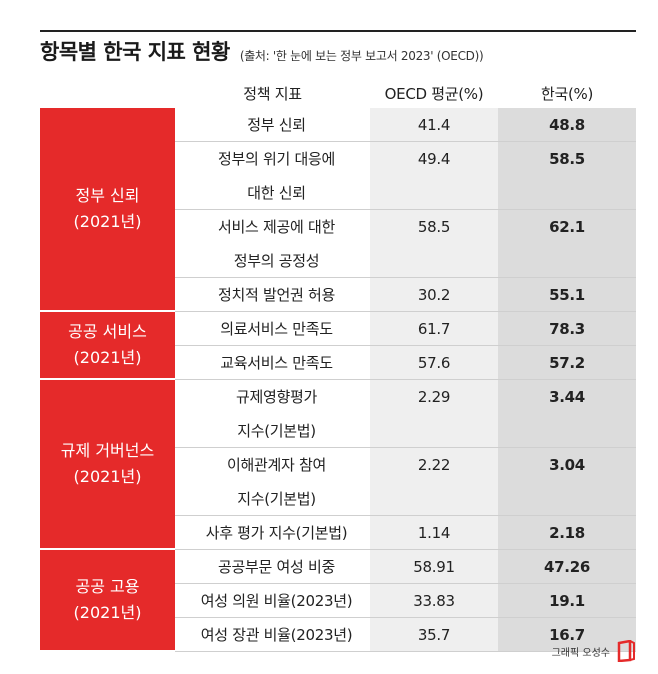 The width and height of the screenshot is (658, 674). I want to click on column-header-indicator: 정책 지표, so click(272, 93).